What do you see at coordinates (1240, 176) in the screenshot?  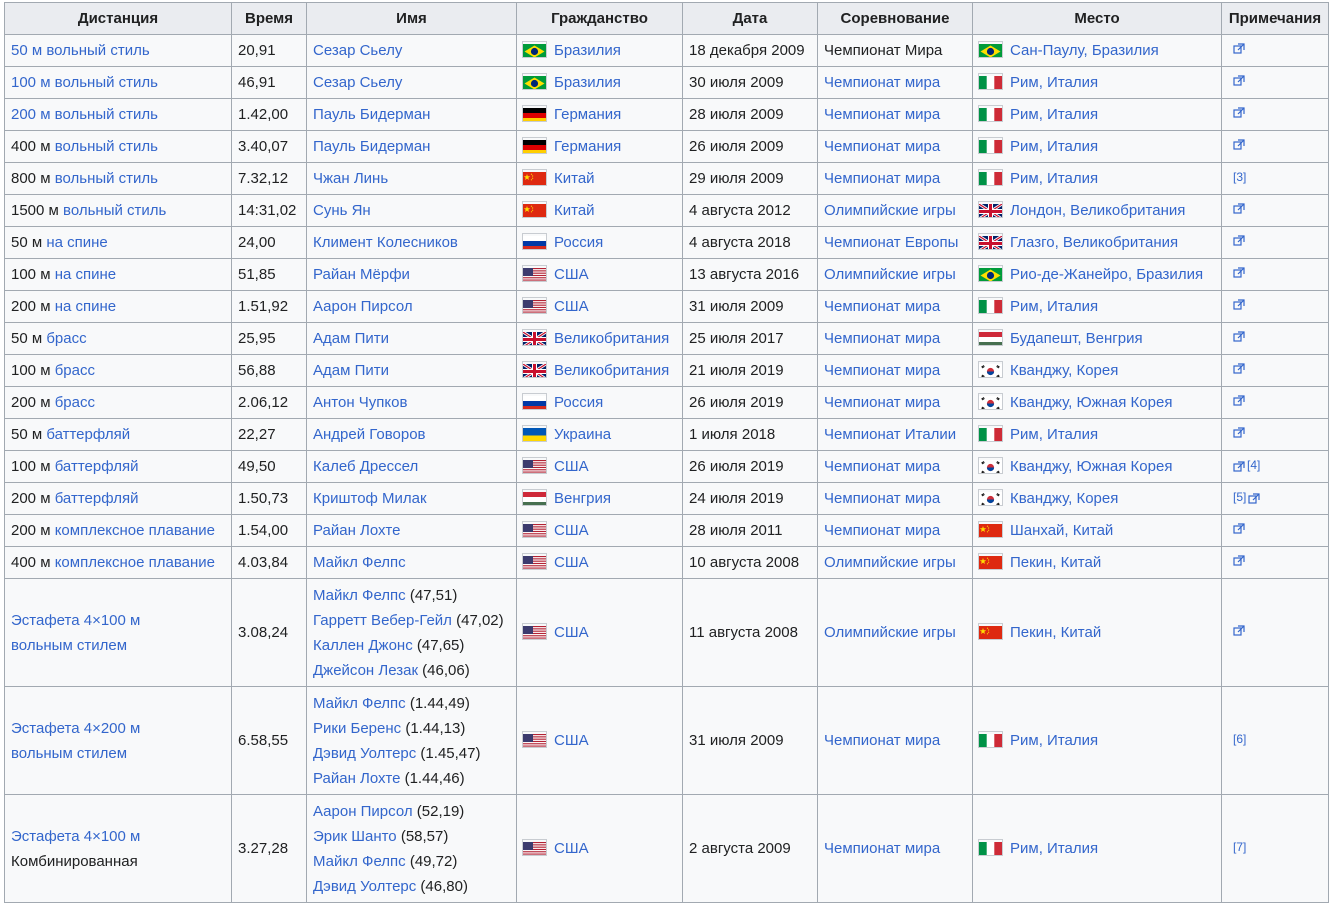 I see `reference-link: [3]` at bounding box center [1240, 176].